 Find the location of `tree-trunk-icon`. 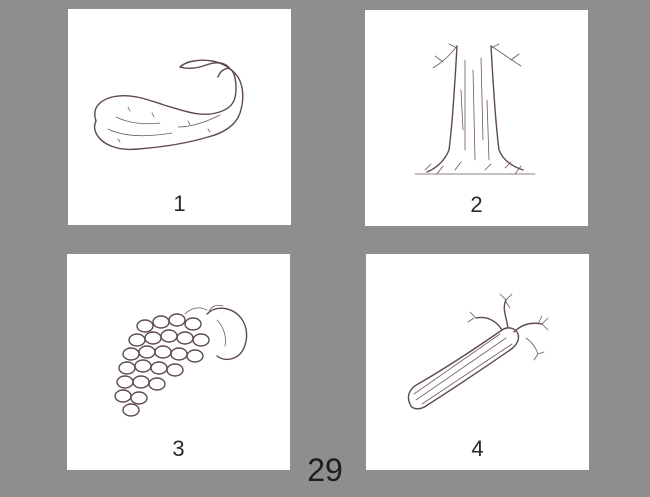

tree-trunk-icon is located at coordinates (475, 109).